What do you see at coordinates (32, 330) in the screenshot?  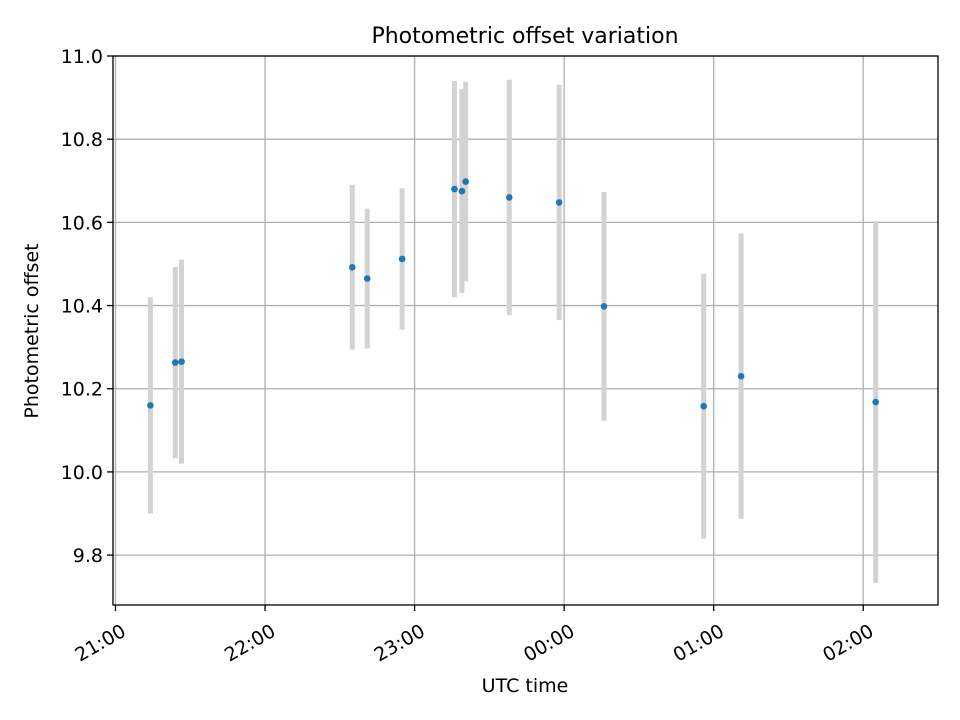 I see `y-axis-label: Photometric offset` at bounding box center [32, 330].